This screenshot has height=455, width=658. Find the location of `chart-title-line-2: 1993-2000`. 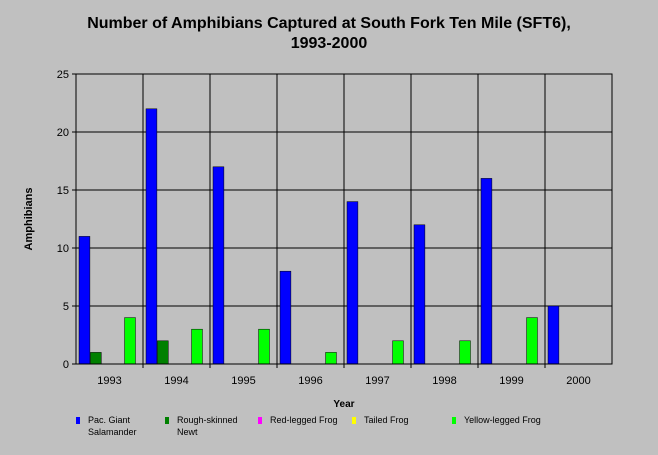

chart-title-line-2: 1993-2000 is located at coordinates (329, 43).